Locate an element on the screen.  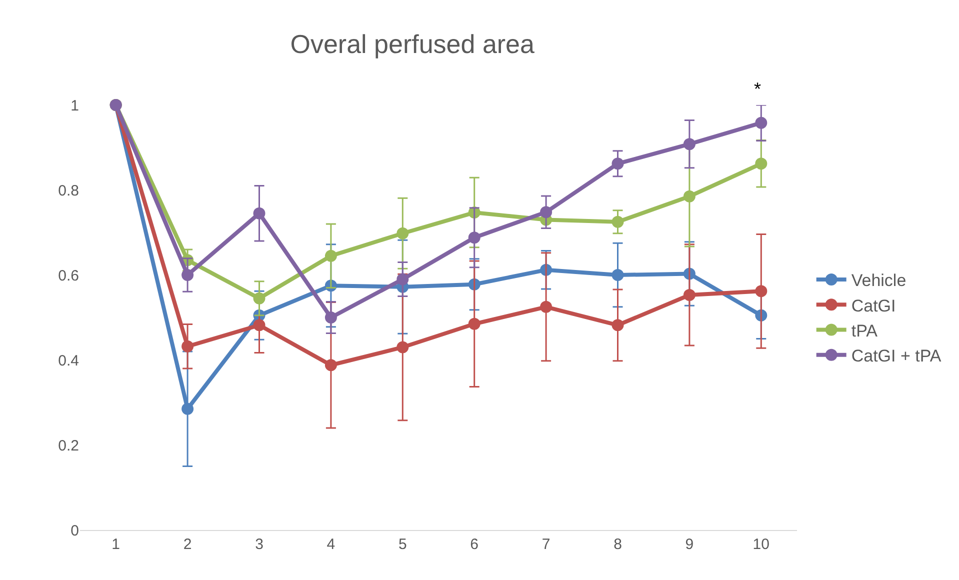
x-tick-label: 5 is located at coordinates (402, 544).